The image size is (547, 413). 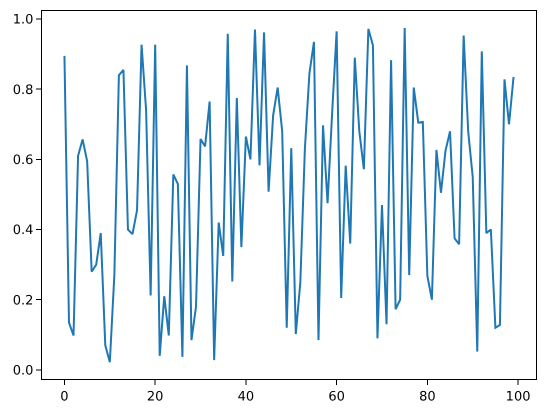 What do you see at coordinates (64, 397) in the screenshot?
I see `x-tick-label: 0` at bounding box center [64, 397].